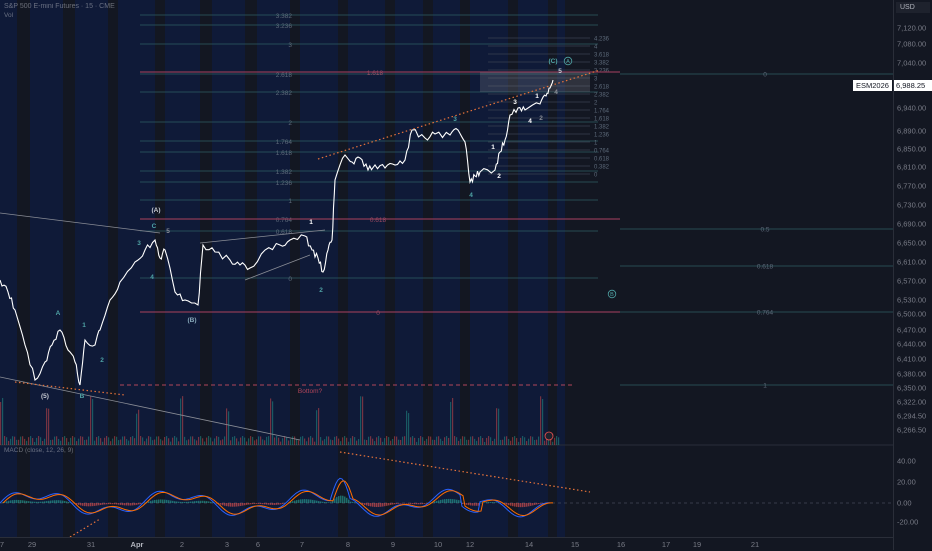  What do you see at coordinates (455, 119) in the screenshot?
I see `wave-label: 3` at bounding box center [455, 119].